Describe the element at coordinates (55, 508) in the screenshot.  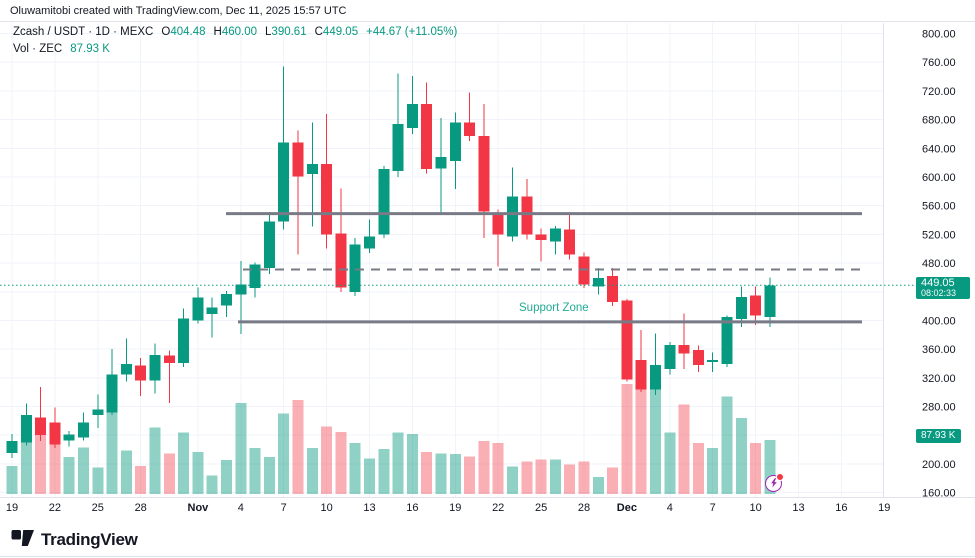
I see `time-tick-label: 22` at that location.